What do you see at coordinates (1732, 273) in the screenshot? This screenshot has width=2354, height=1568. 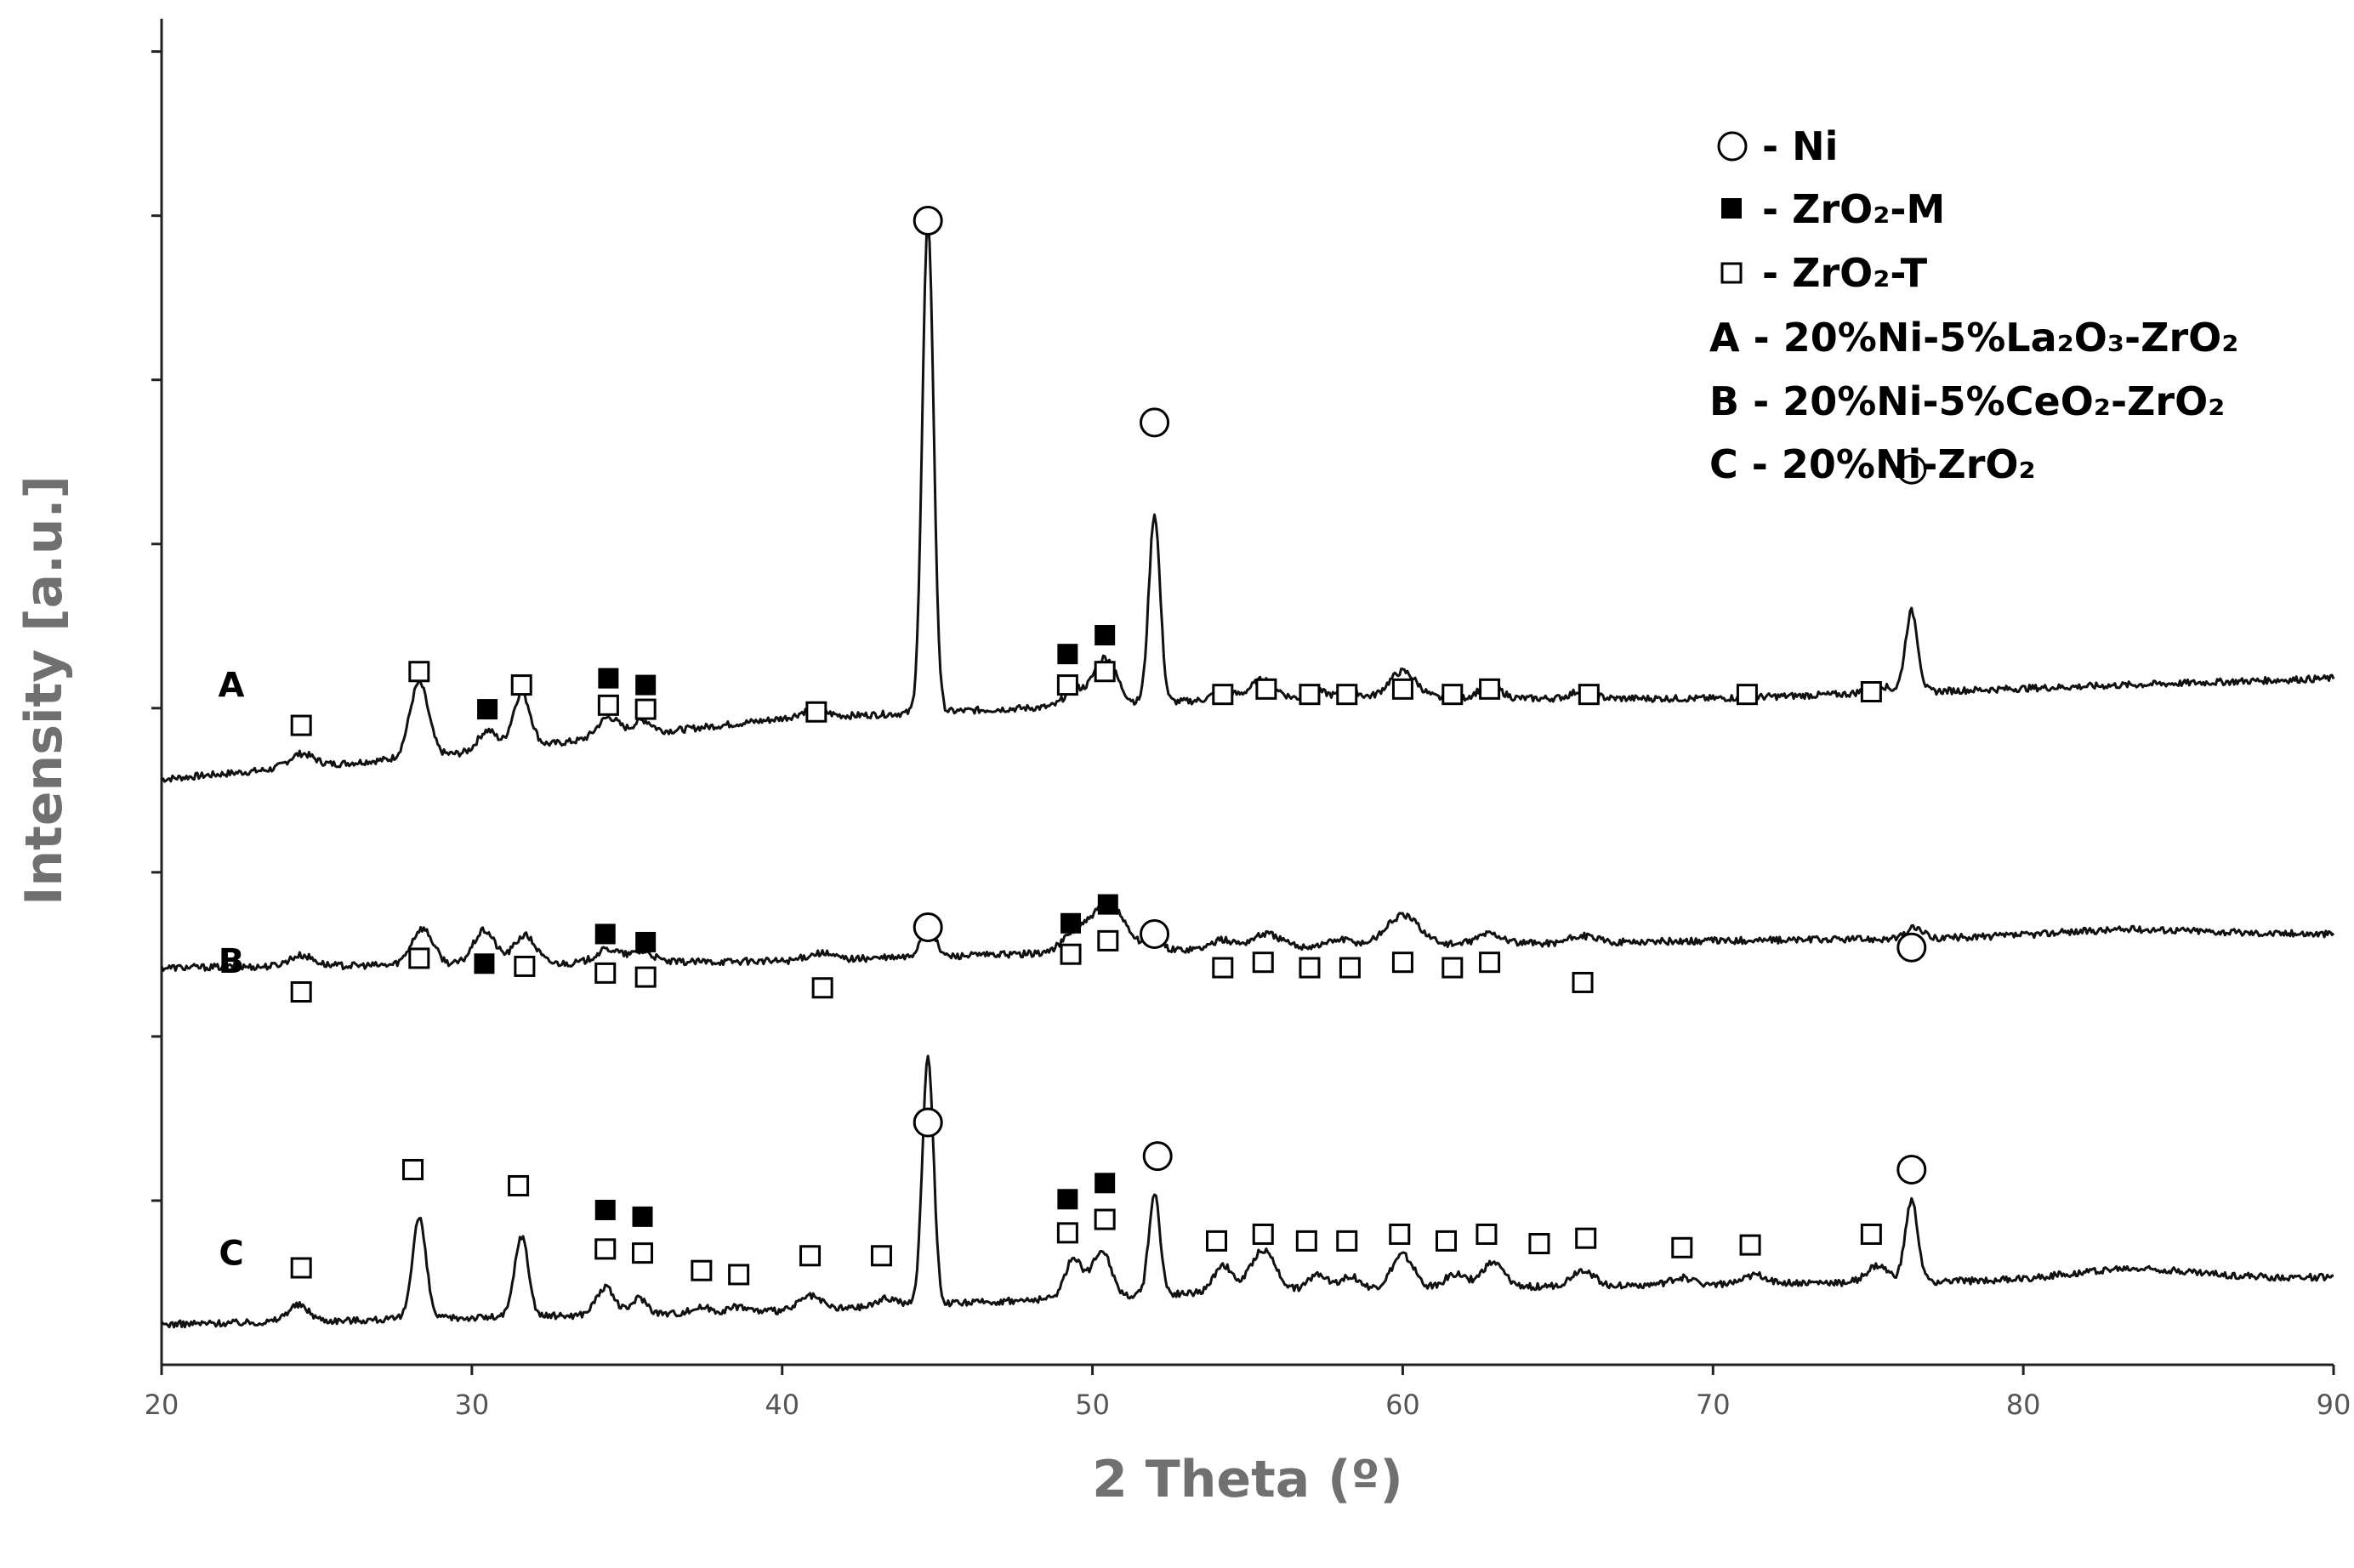 I see `legend-zro2-t-open-square-icon` at bounding box center [1732, 273].